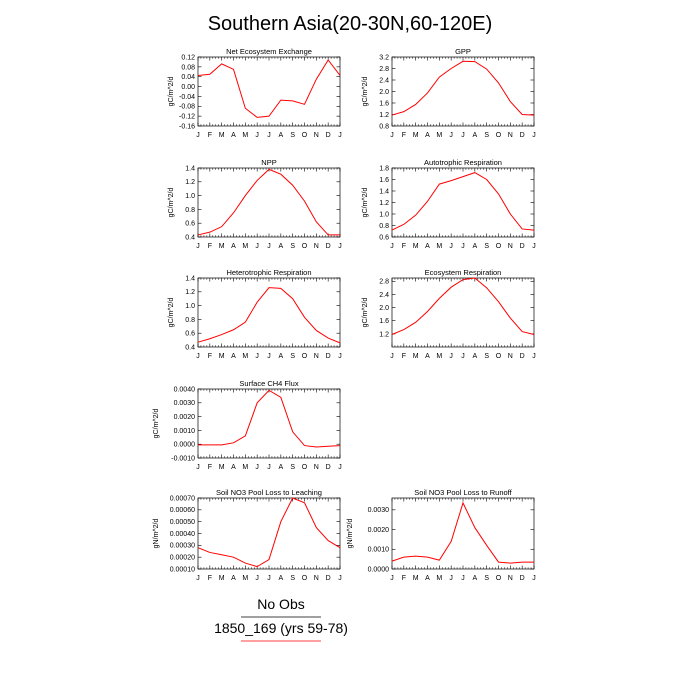 The height and width of the screenshot is (700, 700). What do you see at coordinates (257, 356) in the screenshot?
I see `panel-4-xtick-label-5: J` at bounding box center [257, 356].